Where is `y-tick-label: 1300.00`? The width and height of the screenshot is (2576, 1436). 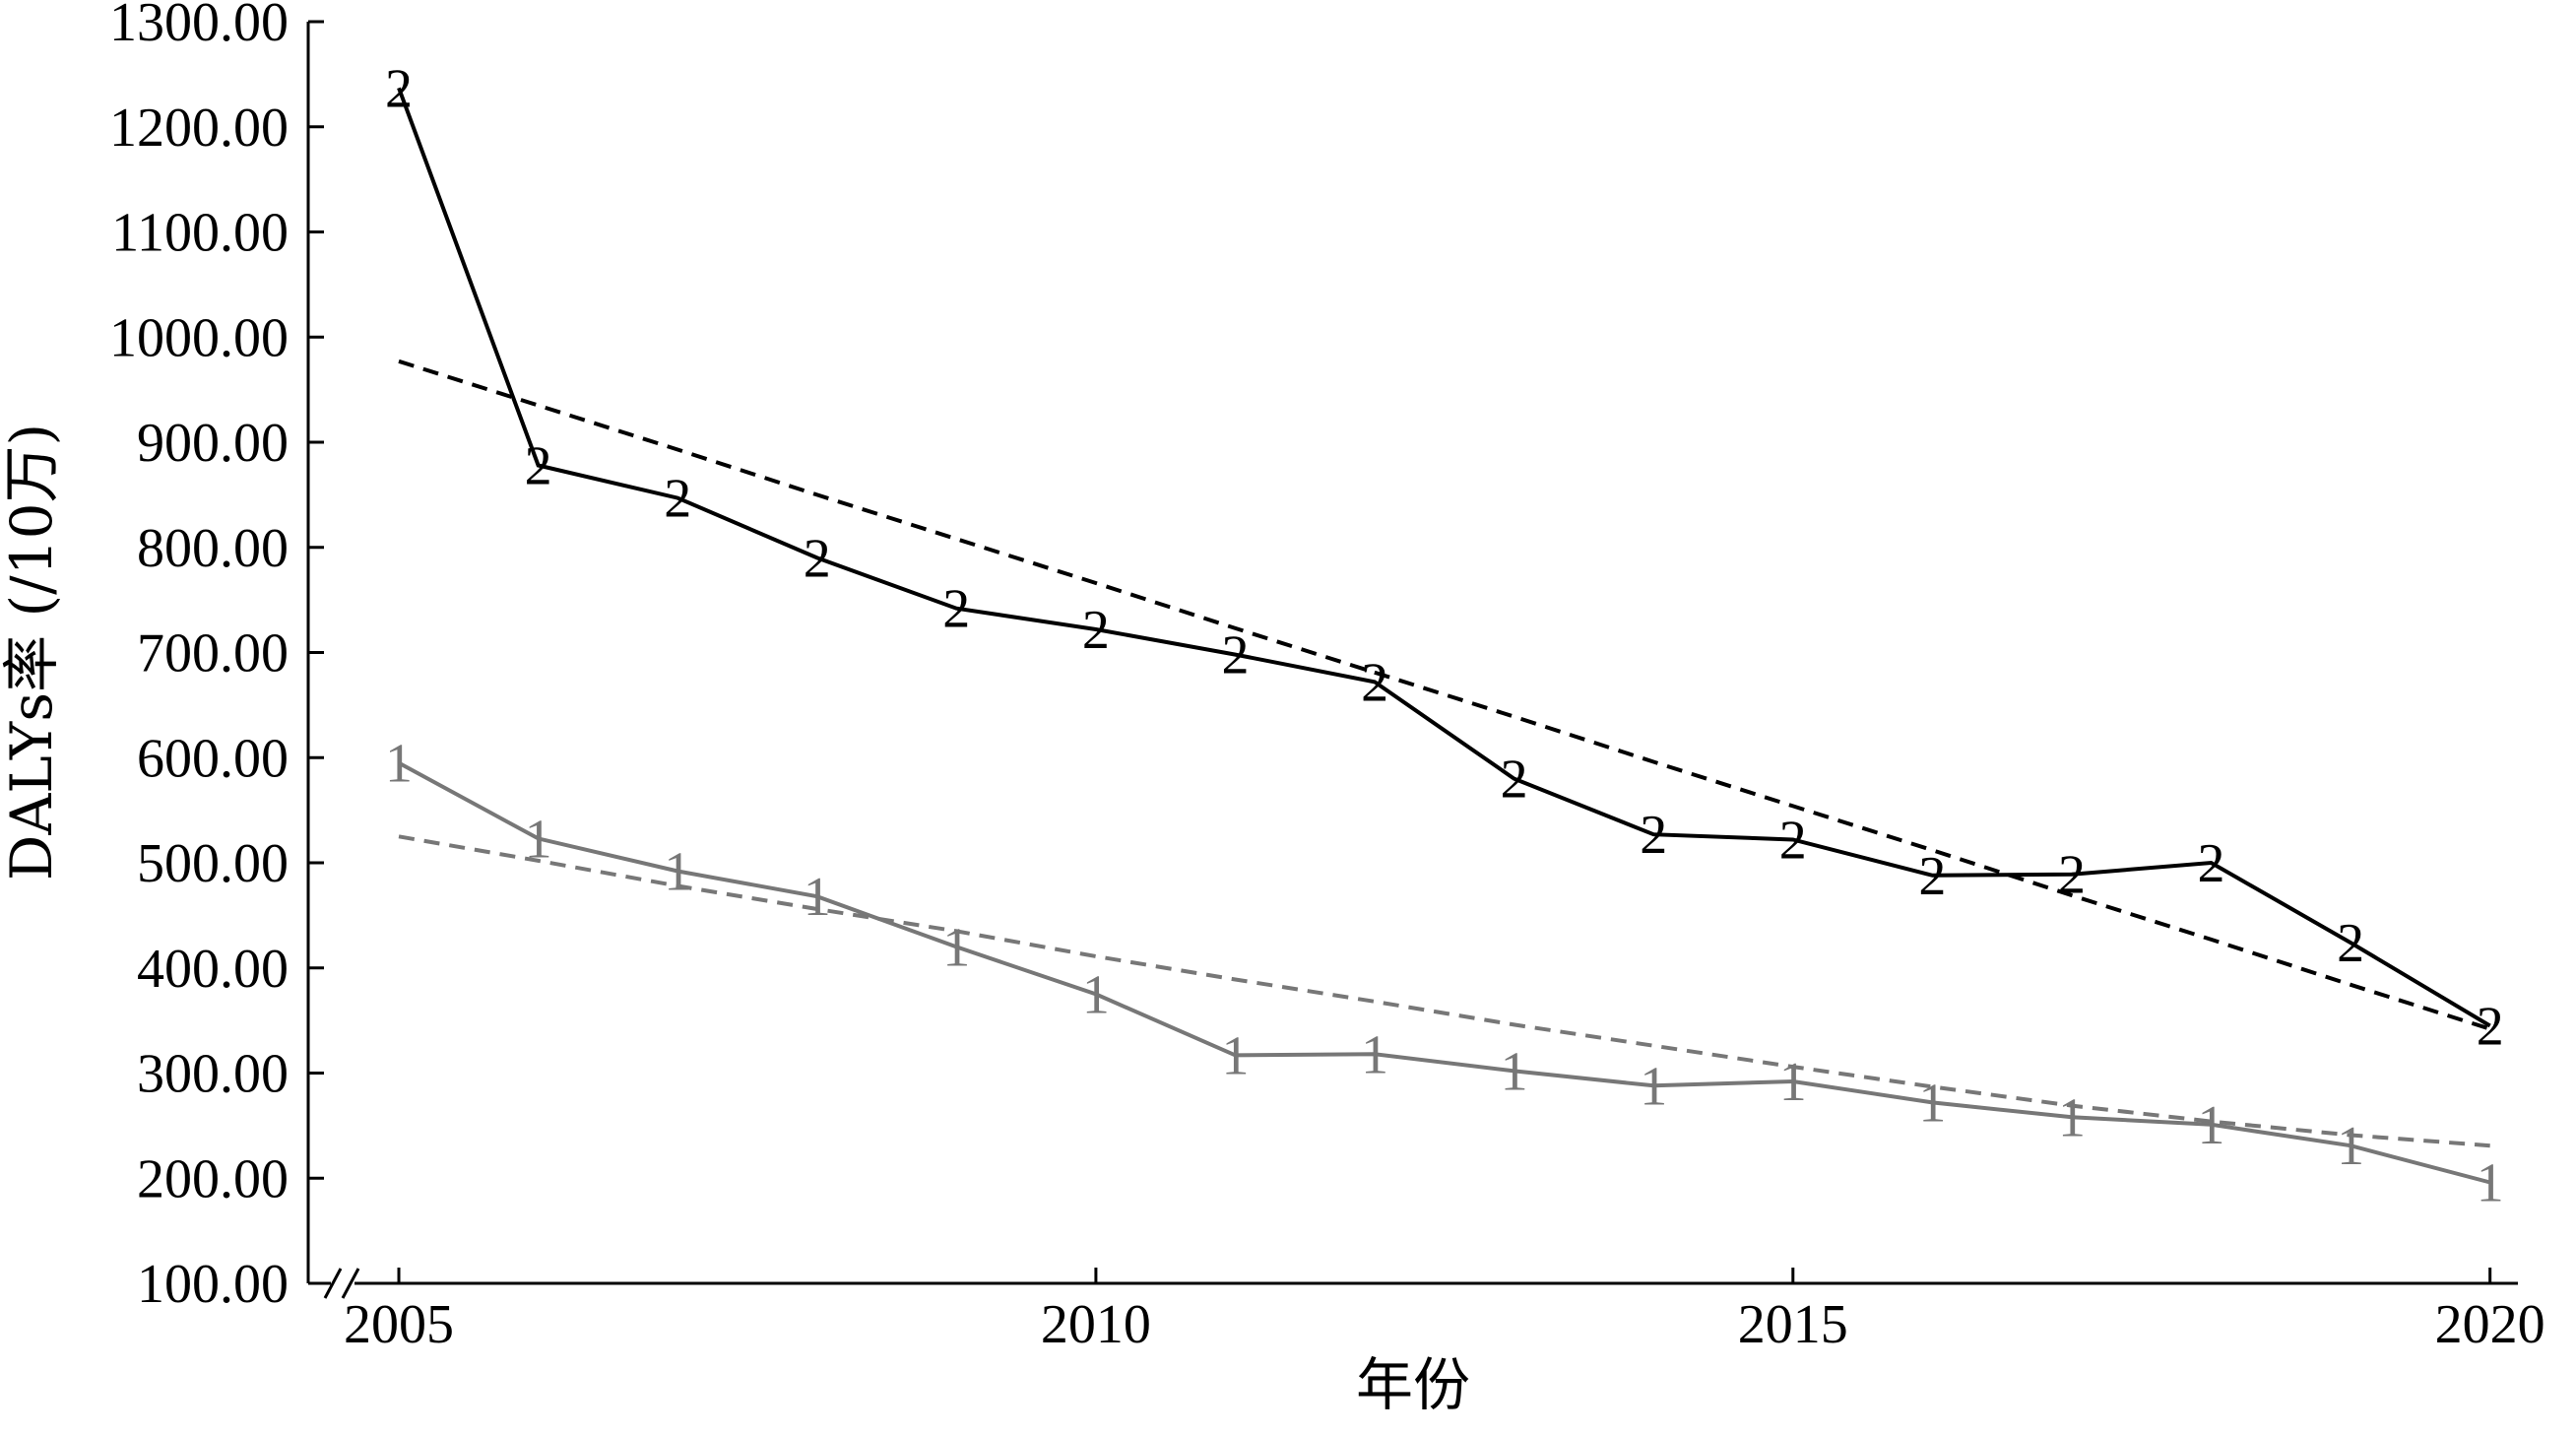
y-tick-label: 1300.00 is located at coordinates (199, 27).